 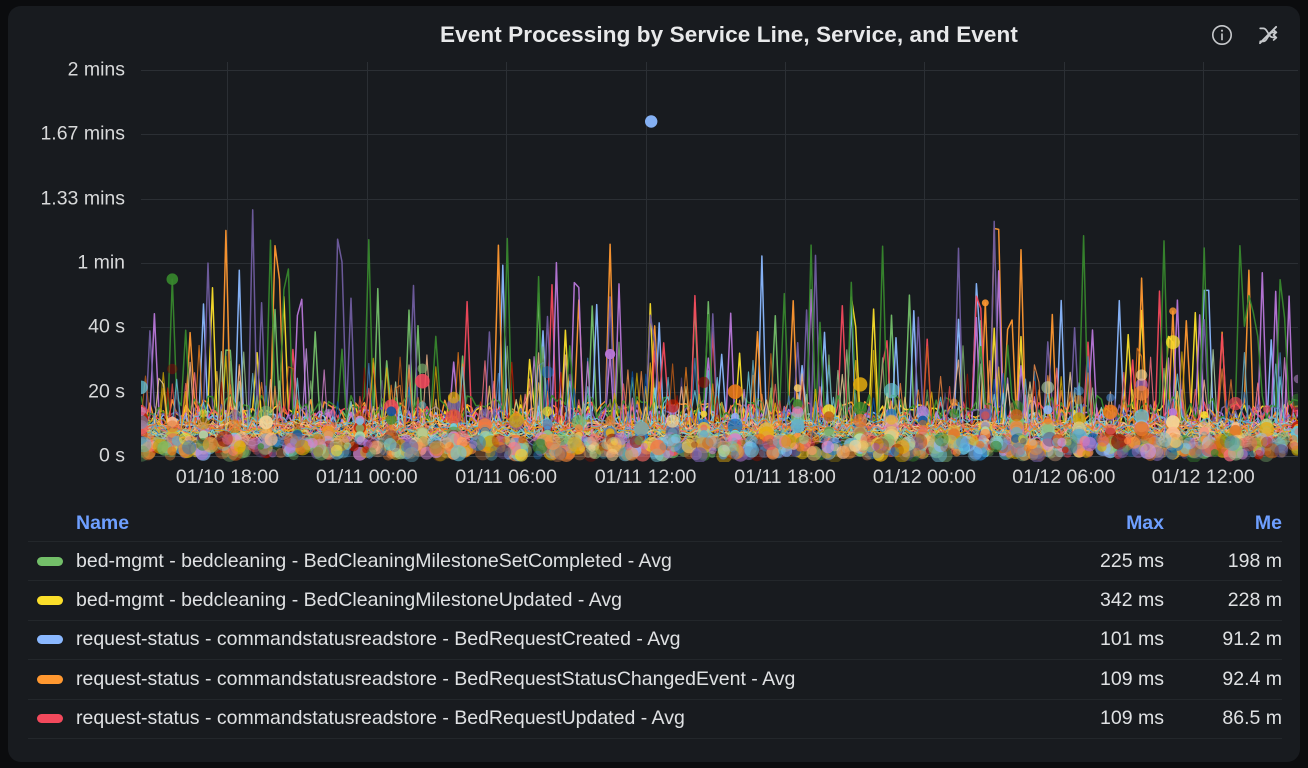 I want to click on legend-column-mean: Me, so click(x=1268, y=523).